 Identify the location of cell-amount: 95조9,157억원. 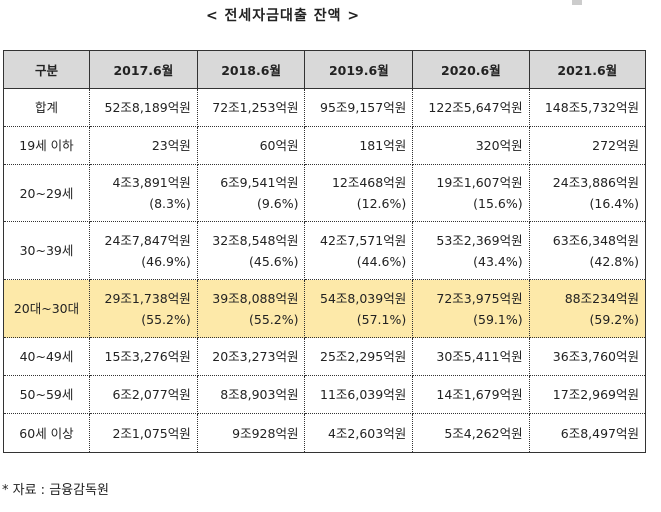
(363, 107).